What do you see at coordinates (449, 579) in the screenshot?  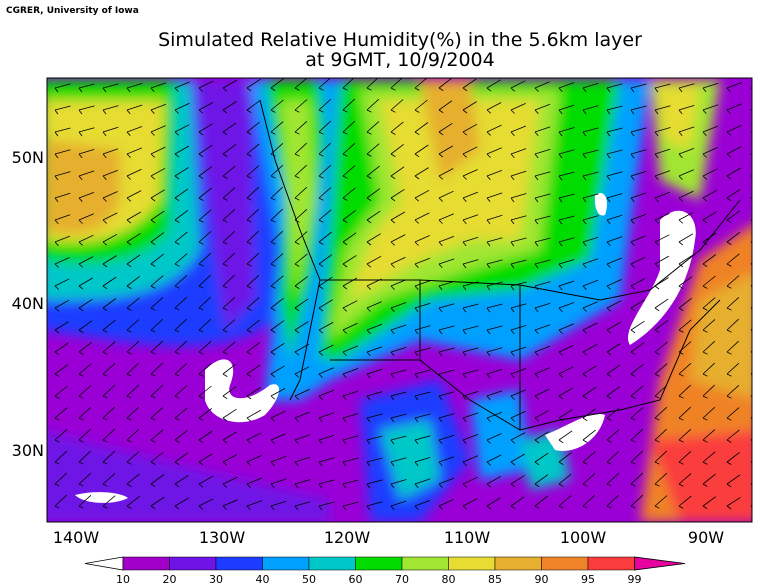 I see `colorbar-label: 80` at bounding box center [449, 579].